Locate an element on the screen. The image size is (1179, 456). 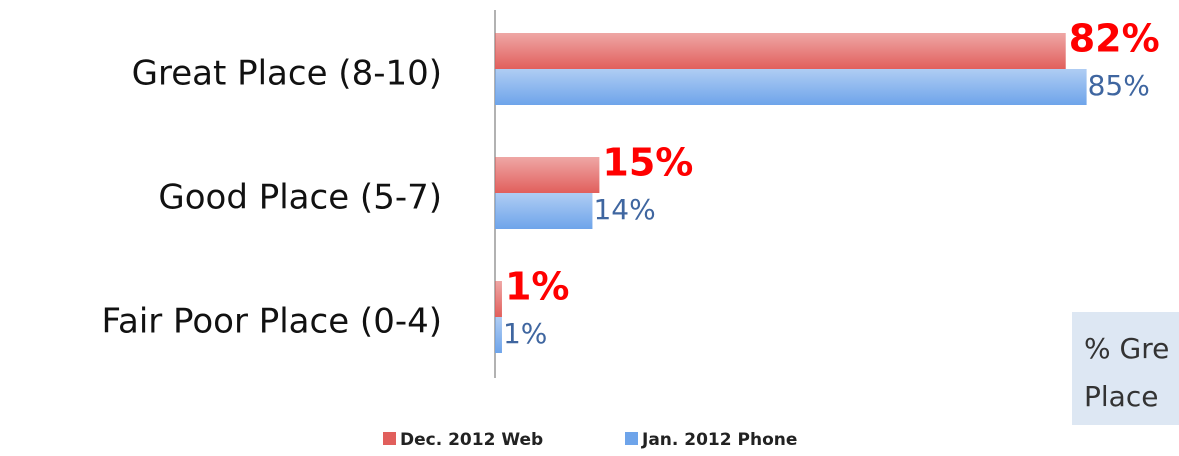
value-label: 14% is located at coordinates (624, 209).